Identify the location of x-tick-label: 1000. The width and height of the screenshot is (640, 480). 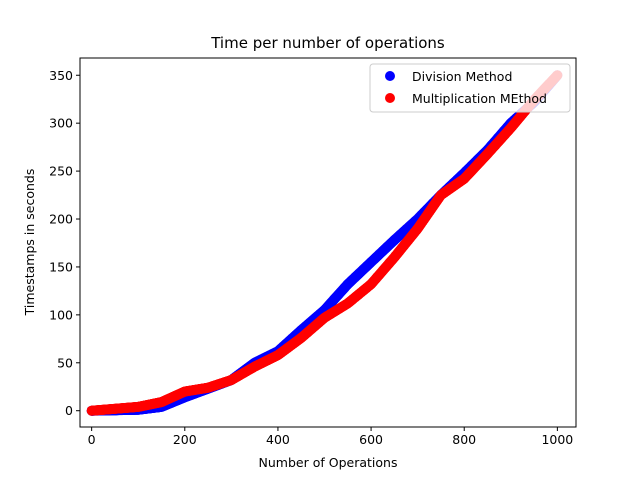
(557, 439).